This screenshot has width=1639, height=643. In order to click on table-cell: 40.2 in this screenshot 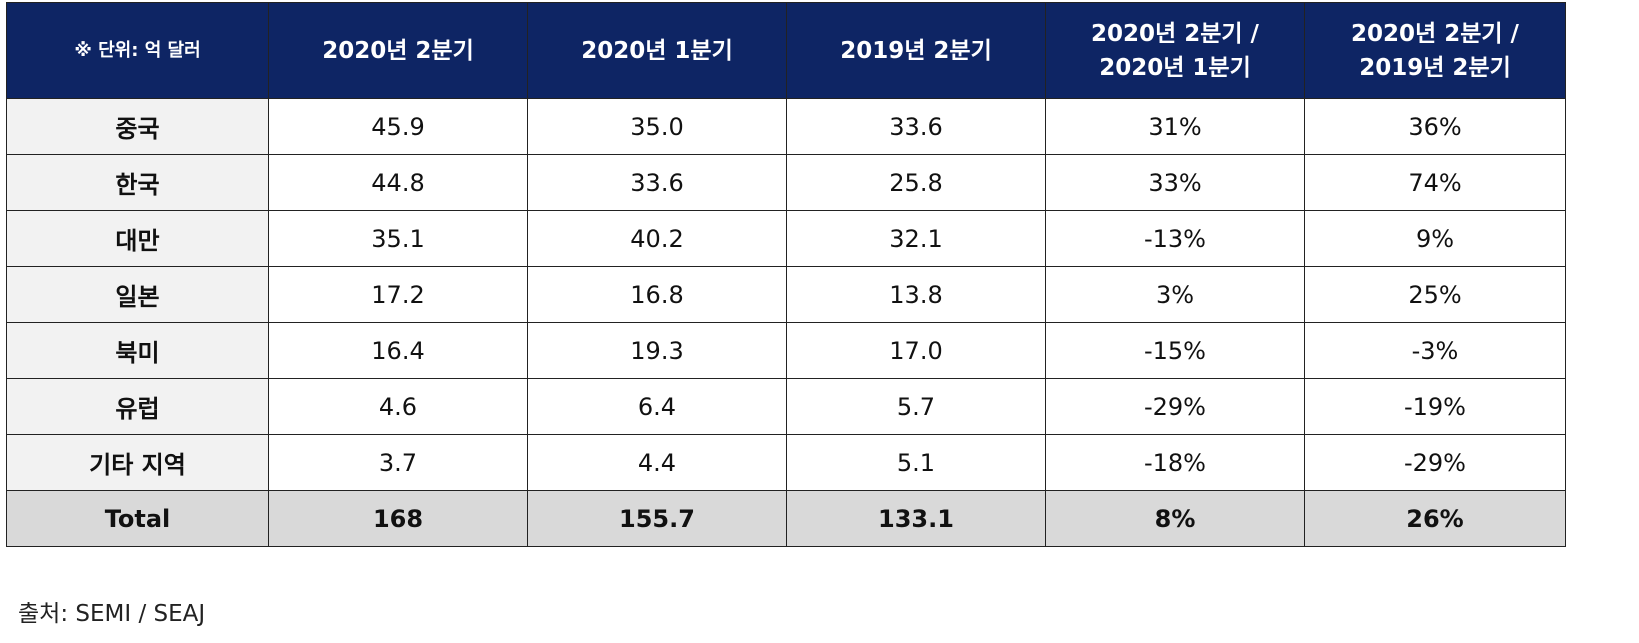, I will do `click(657, 238)`.